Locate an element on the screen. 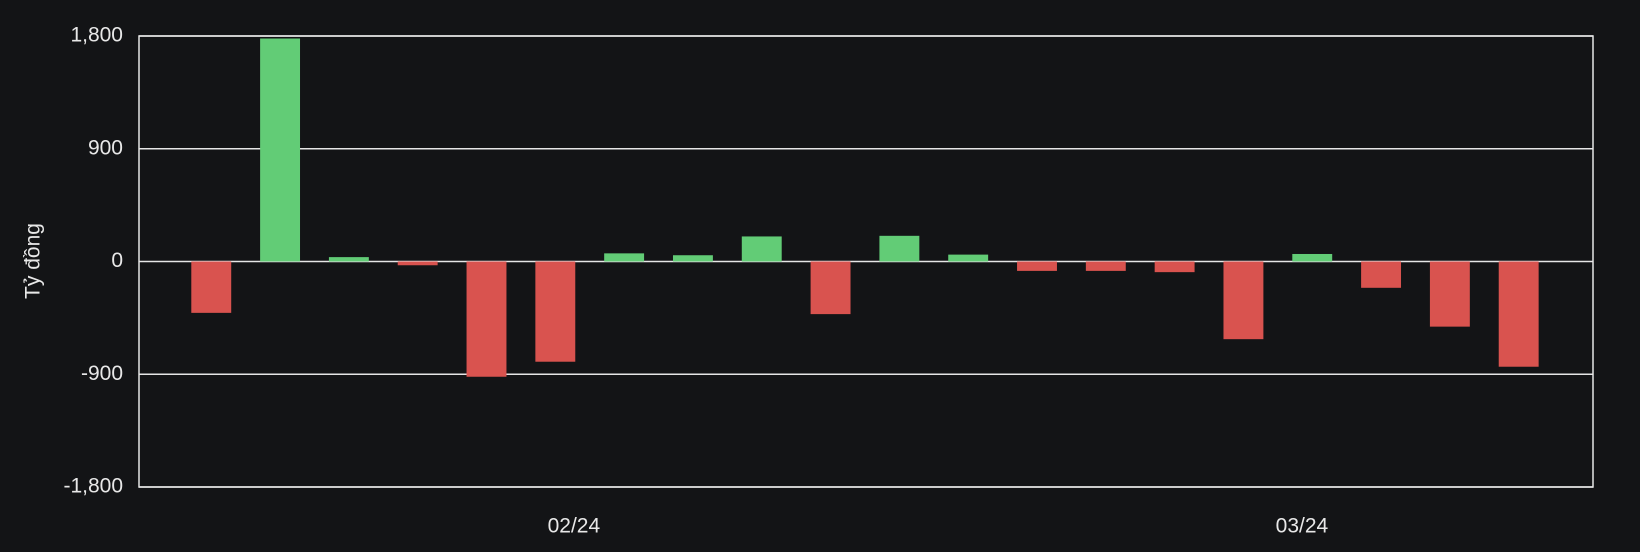 This screenshot has width=1640, height=552. x-tick-label: 03/24 is located at coordinates (1302, 526).